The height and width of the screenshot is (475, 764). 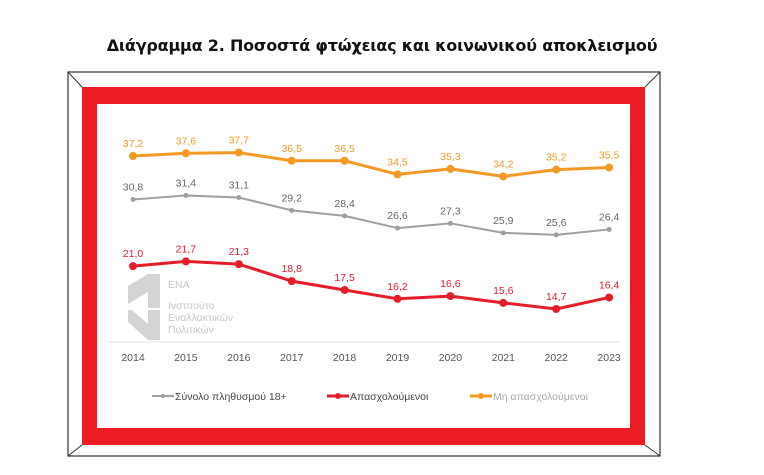 What do you see at coordinates (557, 358) in the screenshot?
I see `x-tick-label: 2022` at bounding box center [557, 358].